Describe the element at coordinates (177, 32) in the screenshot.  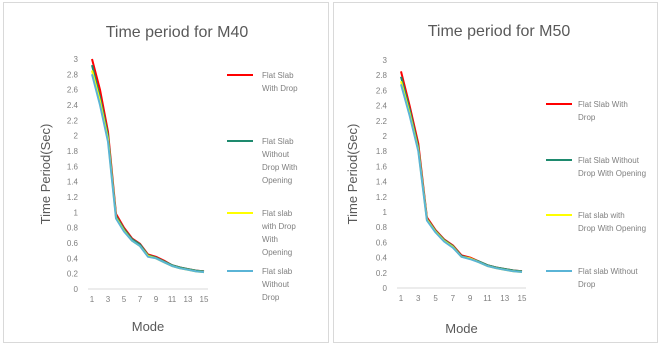
I see `chart-title: Time period for M40` at that location.